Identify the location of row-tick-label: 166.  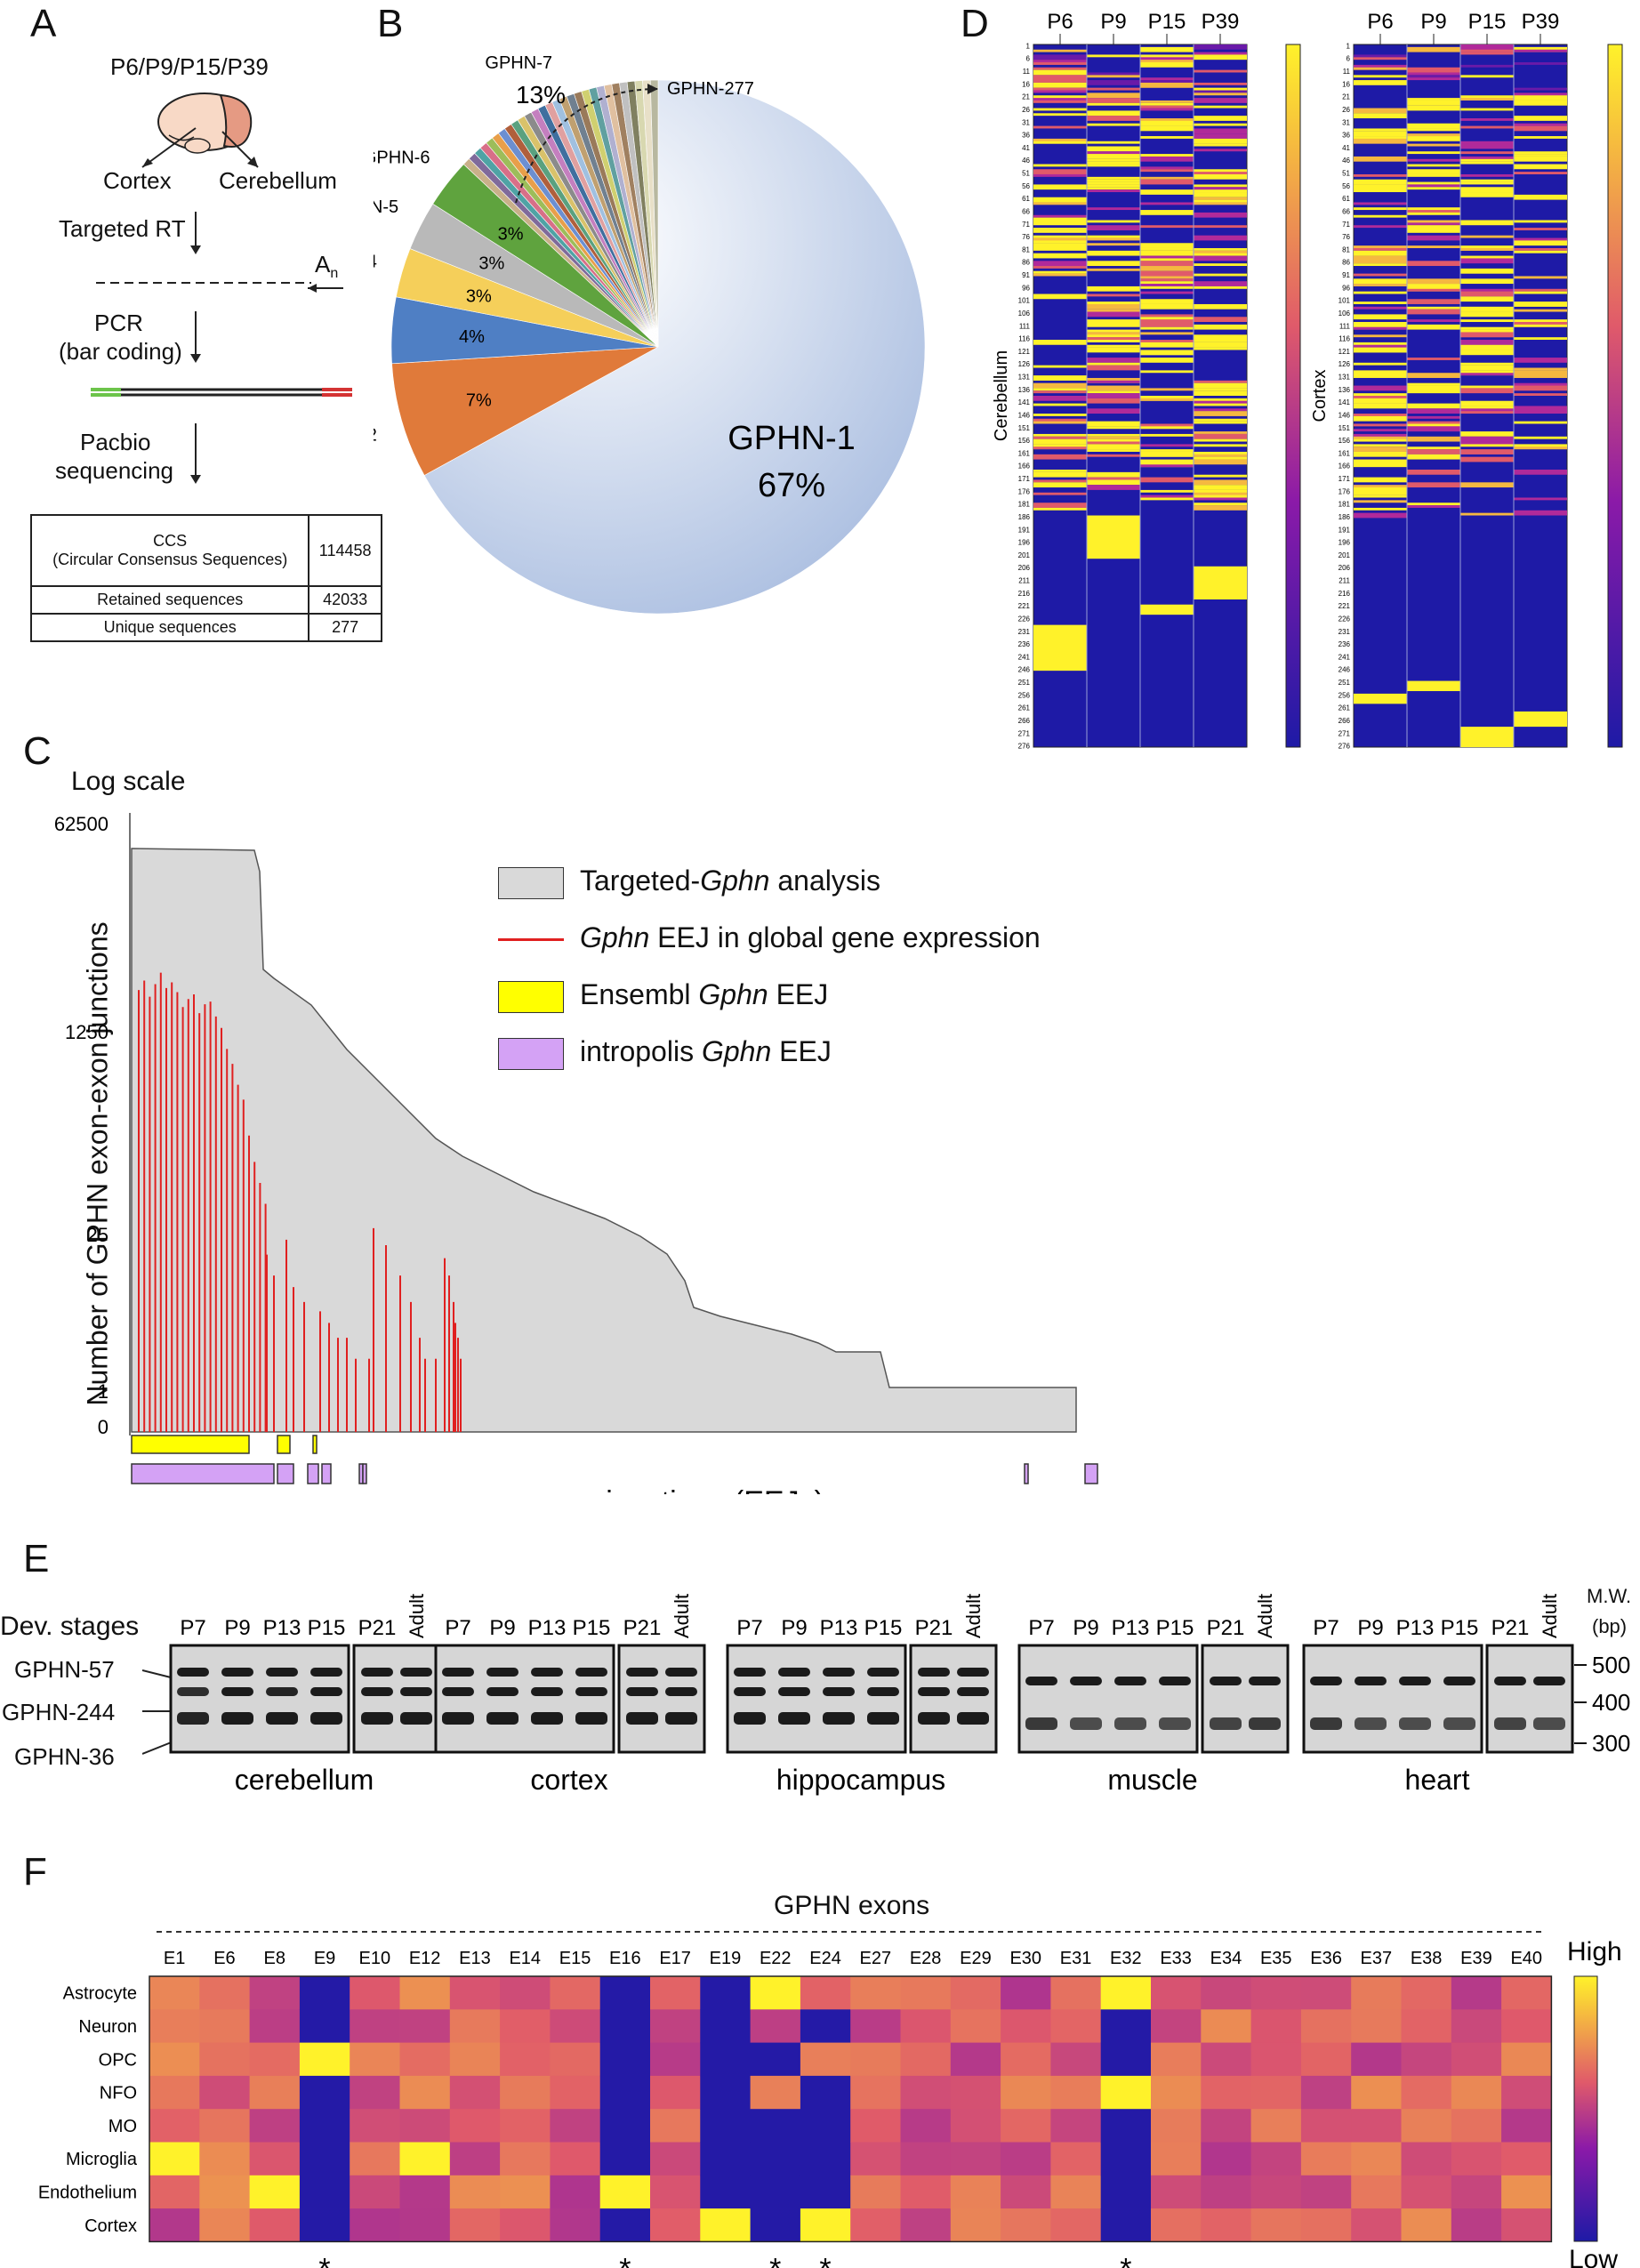
(1345, 466).